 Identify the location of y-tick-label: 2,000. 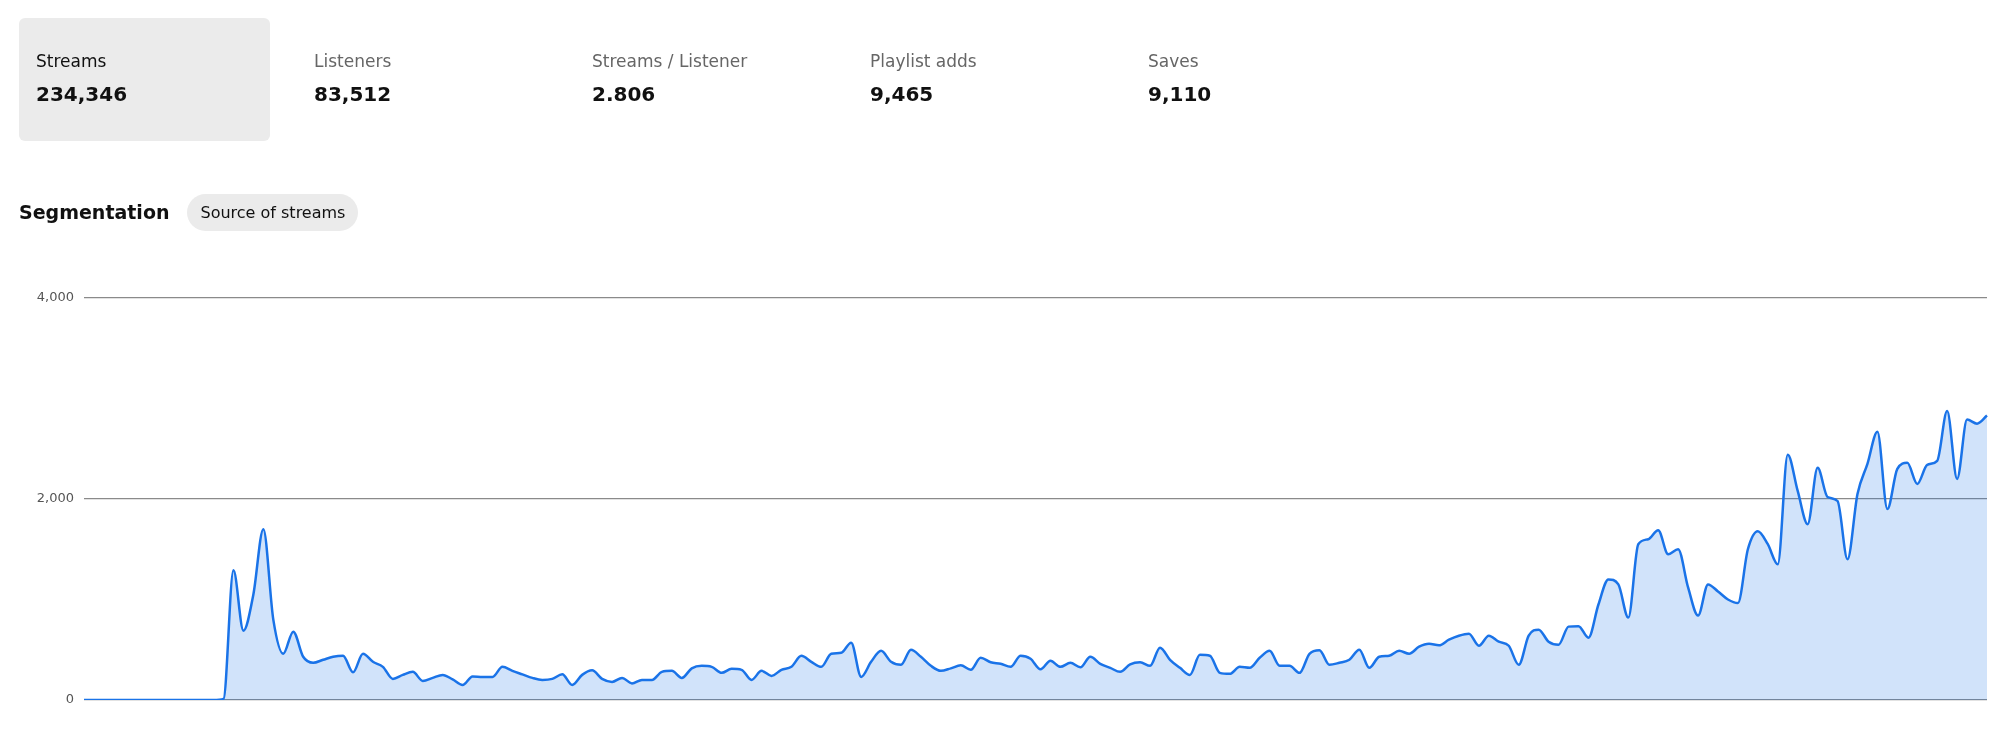
(55, 498).